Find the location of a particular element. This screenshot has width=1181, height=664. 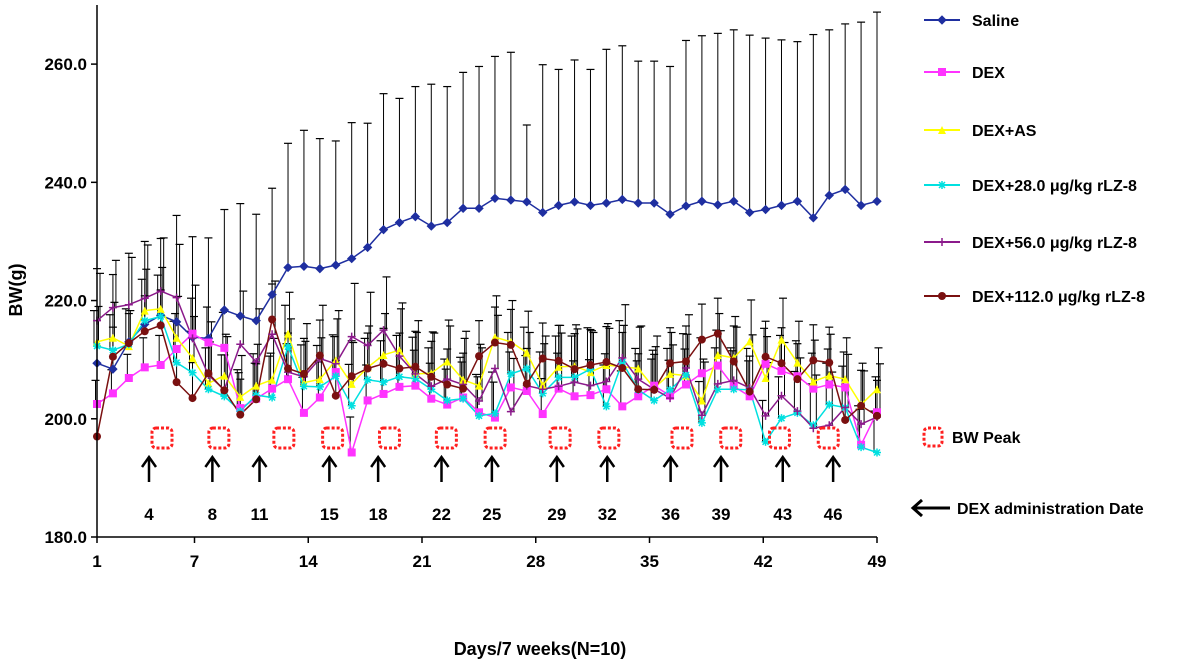

admin-day-label: 8 is located at coordinates (212, 514).